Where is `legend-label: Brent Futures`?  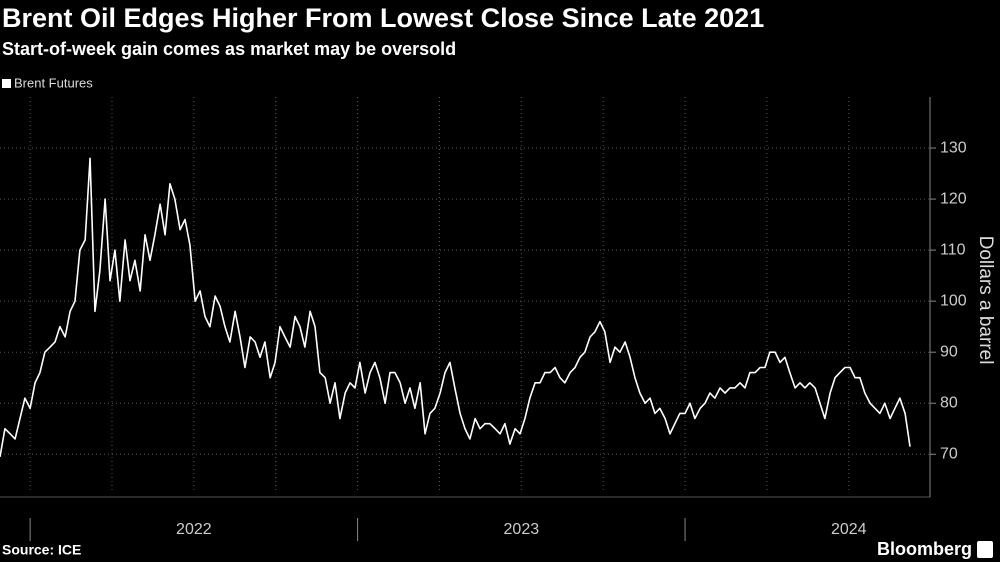 legend-label: Brent Futures is located at coordinates (53, 82).